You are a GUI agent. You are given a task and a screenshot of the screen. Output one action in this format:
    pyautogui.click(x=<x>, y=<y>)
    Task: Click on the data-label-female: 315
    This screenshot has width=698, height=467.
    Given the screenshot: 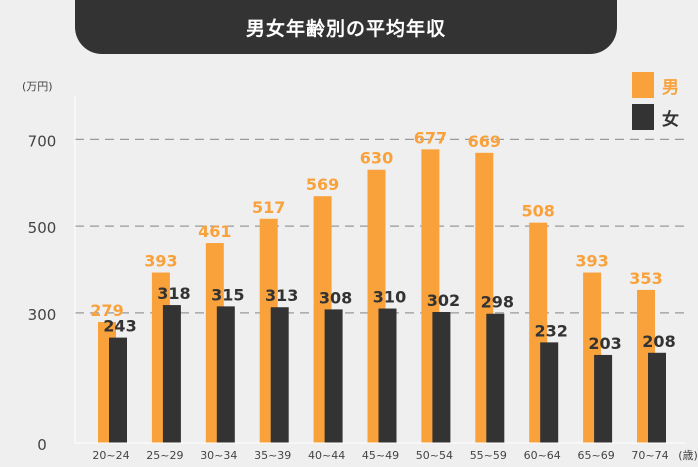 What is the action you would take?
    pyautogui.click(x=227, y=294)
    